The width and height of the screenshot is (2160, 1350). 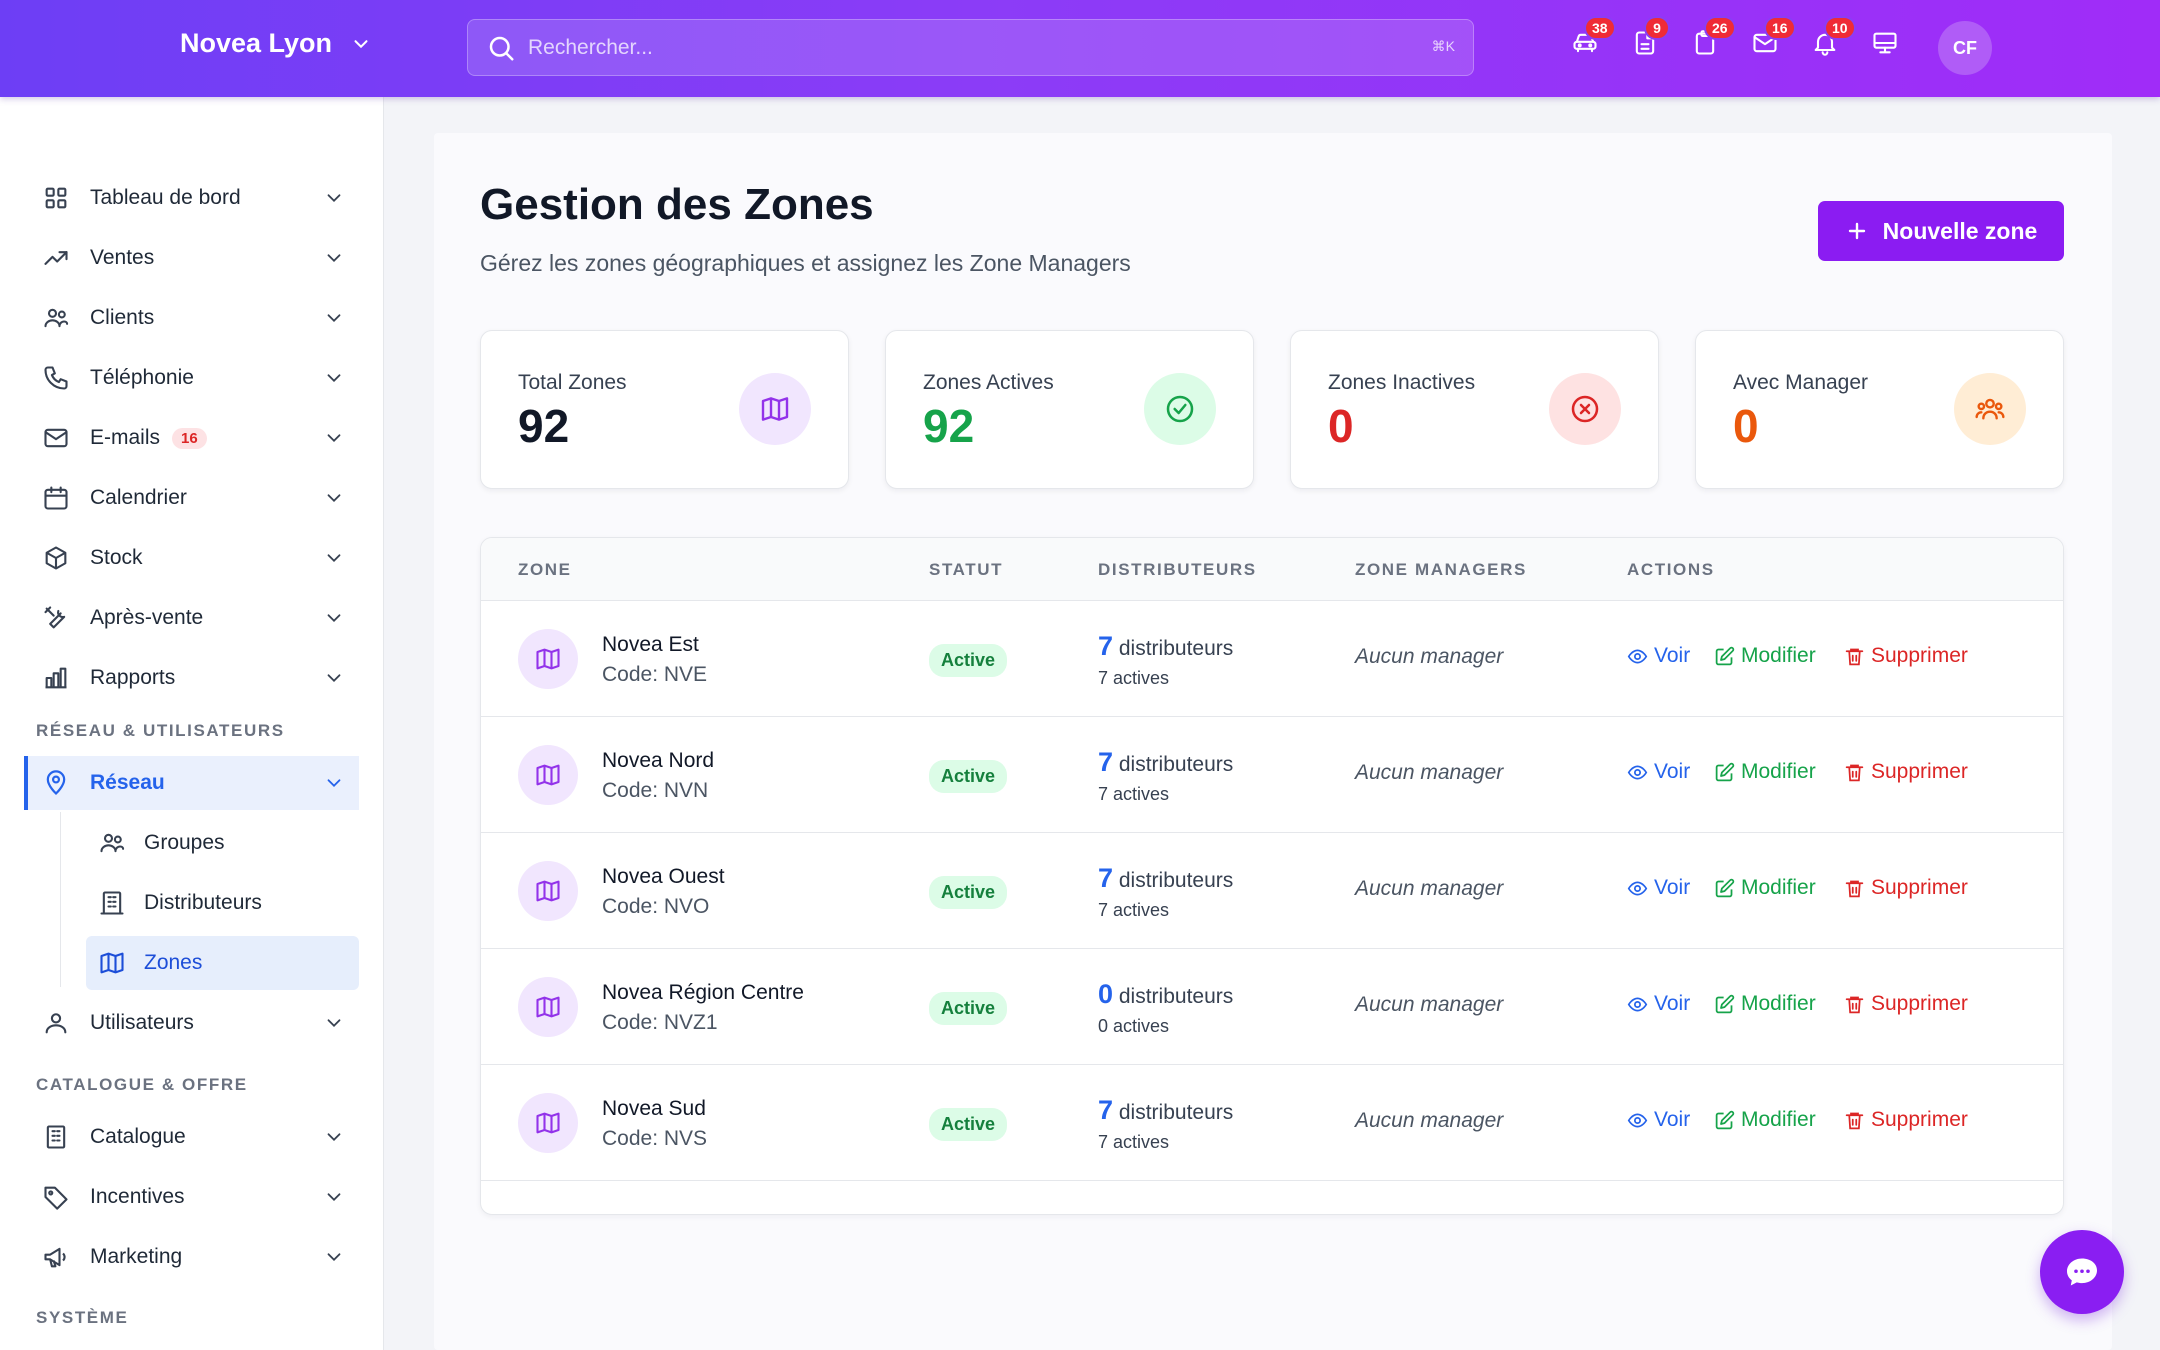 What do you see at coordinates (191, 498) in the screenshot?
I see `sidebar-item-calendrier: Calendrier` at bounding box center [191, 498].